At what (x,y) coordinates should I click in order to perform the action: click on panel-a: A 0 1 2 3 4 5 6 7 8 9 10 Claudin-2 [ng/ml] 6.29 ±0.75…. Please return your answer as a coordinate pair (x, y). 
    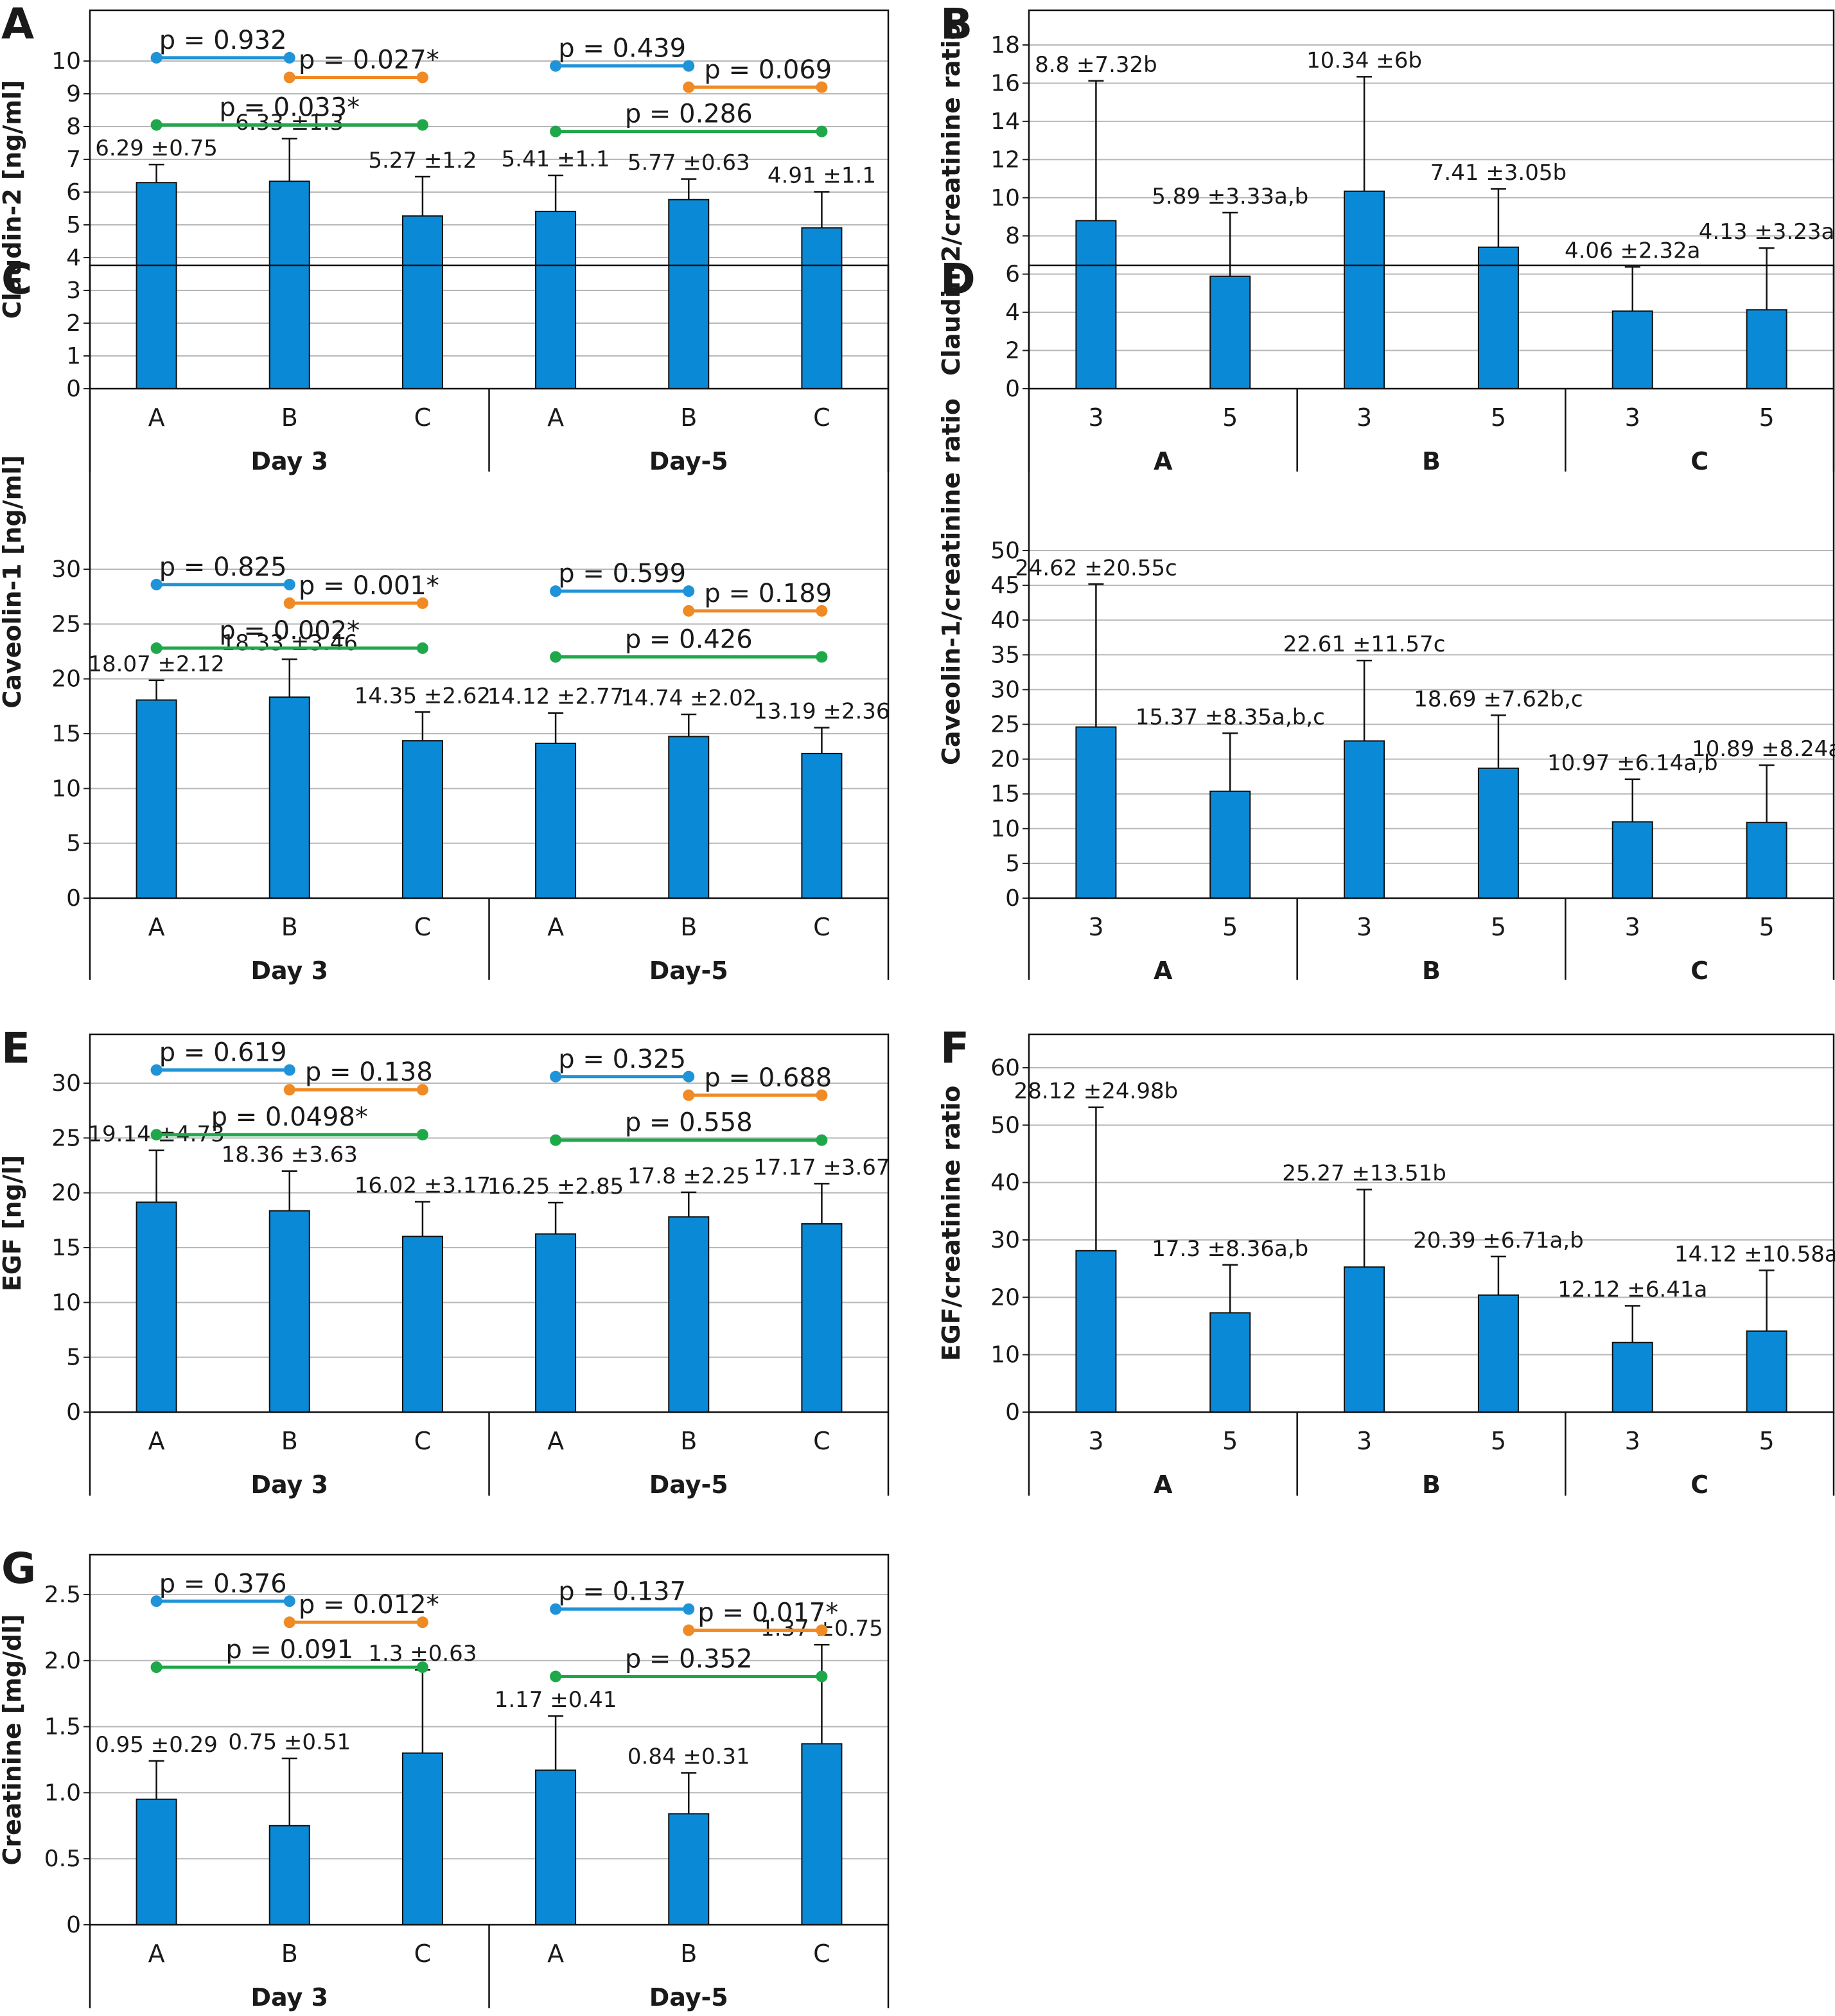
    Looking at the image, I should click on (445, 237).